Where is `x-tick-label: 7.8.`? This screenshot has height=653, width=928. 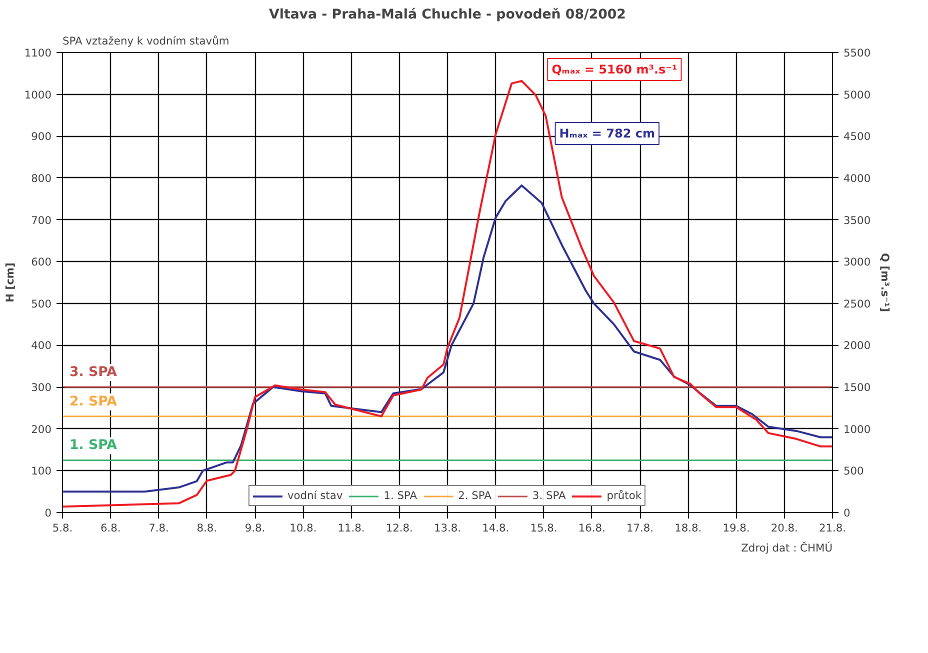 x-tick-label: 7.8. is located at coordinates (158, 528).